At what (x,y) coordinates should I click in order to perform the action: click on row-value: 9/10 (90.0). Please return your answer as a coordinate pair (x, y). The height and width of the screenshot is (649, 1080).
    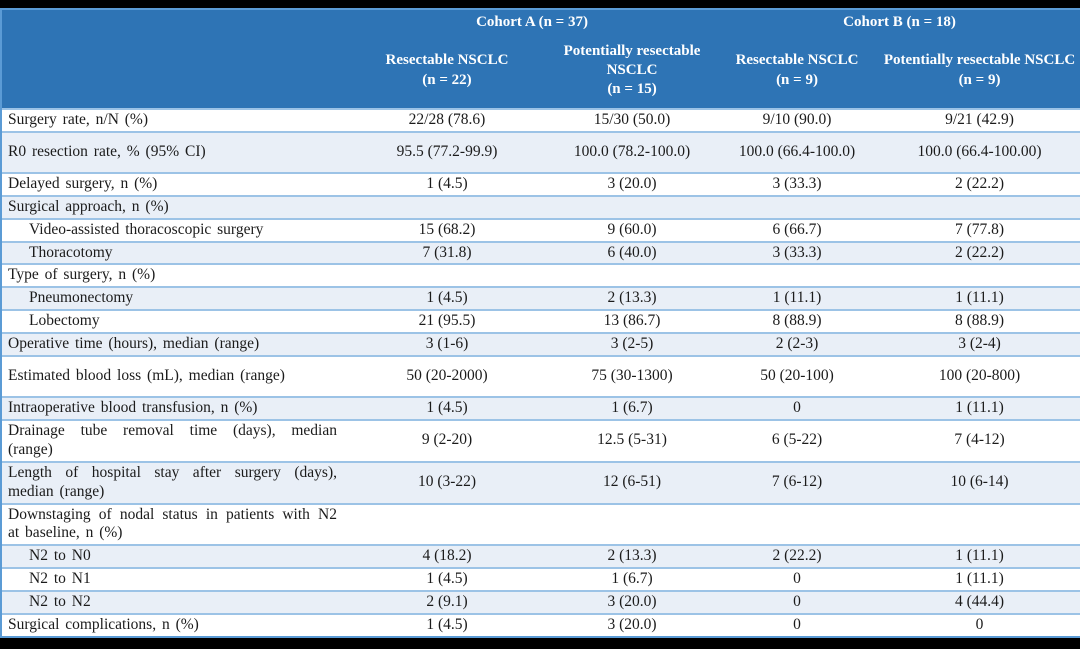
    Looking at the image, I should click on (797, 120).